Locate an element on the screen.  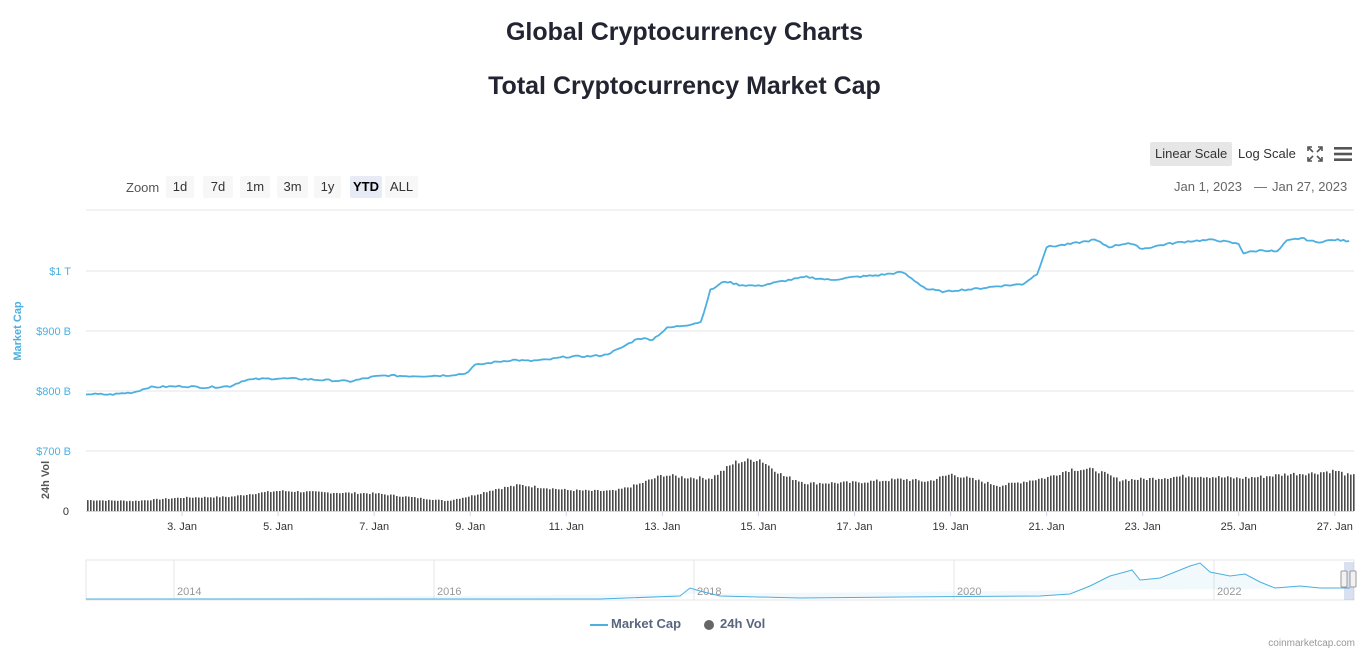
zoom-button-1m: 1m is located at coordinates (255, 187).